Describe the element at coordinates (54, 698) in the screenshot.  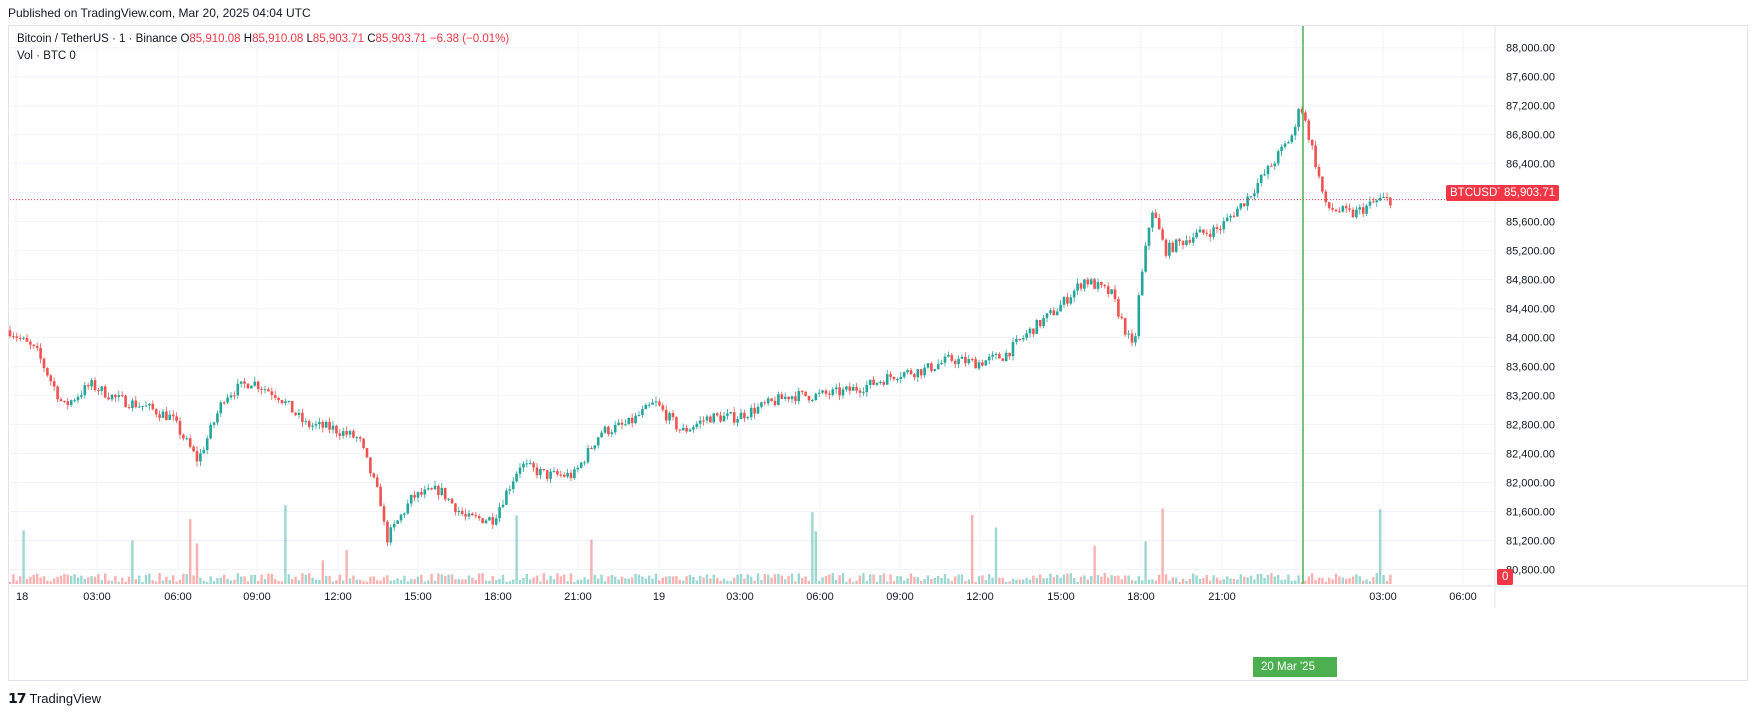
I see `tradingview-brand: 𝟭𝟳 TradingView` at that location.